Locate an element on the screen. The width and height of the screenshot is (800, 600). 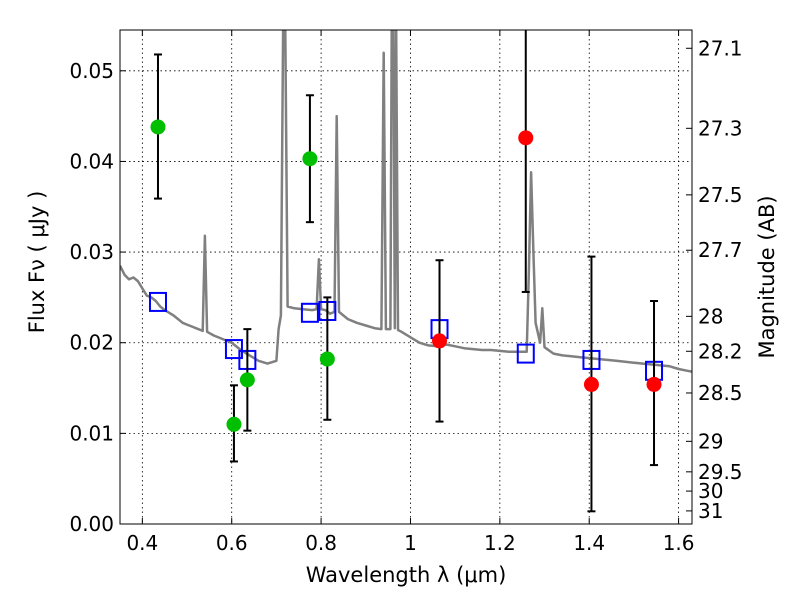
mag-tick-label: 27.5 is located at coordinates (720, 195).